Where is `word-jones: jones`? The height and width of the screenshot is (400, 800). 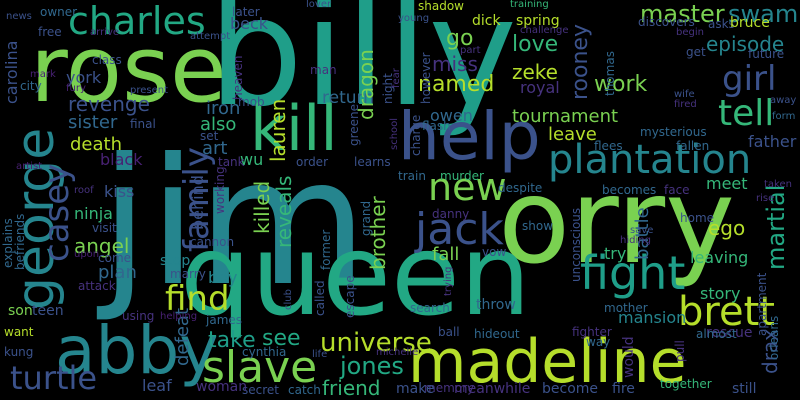 word-jones: jones is located at coordinates (372, 366).